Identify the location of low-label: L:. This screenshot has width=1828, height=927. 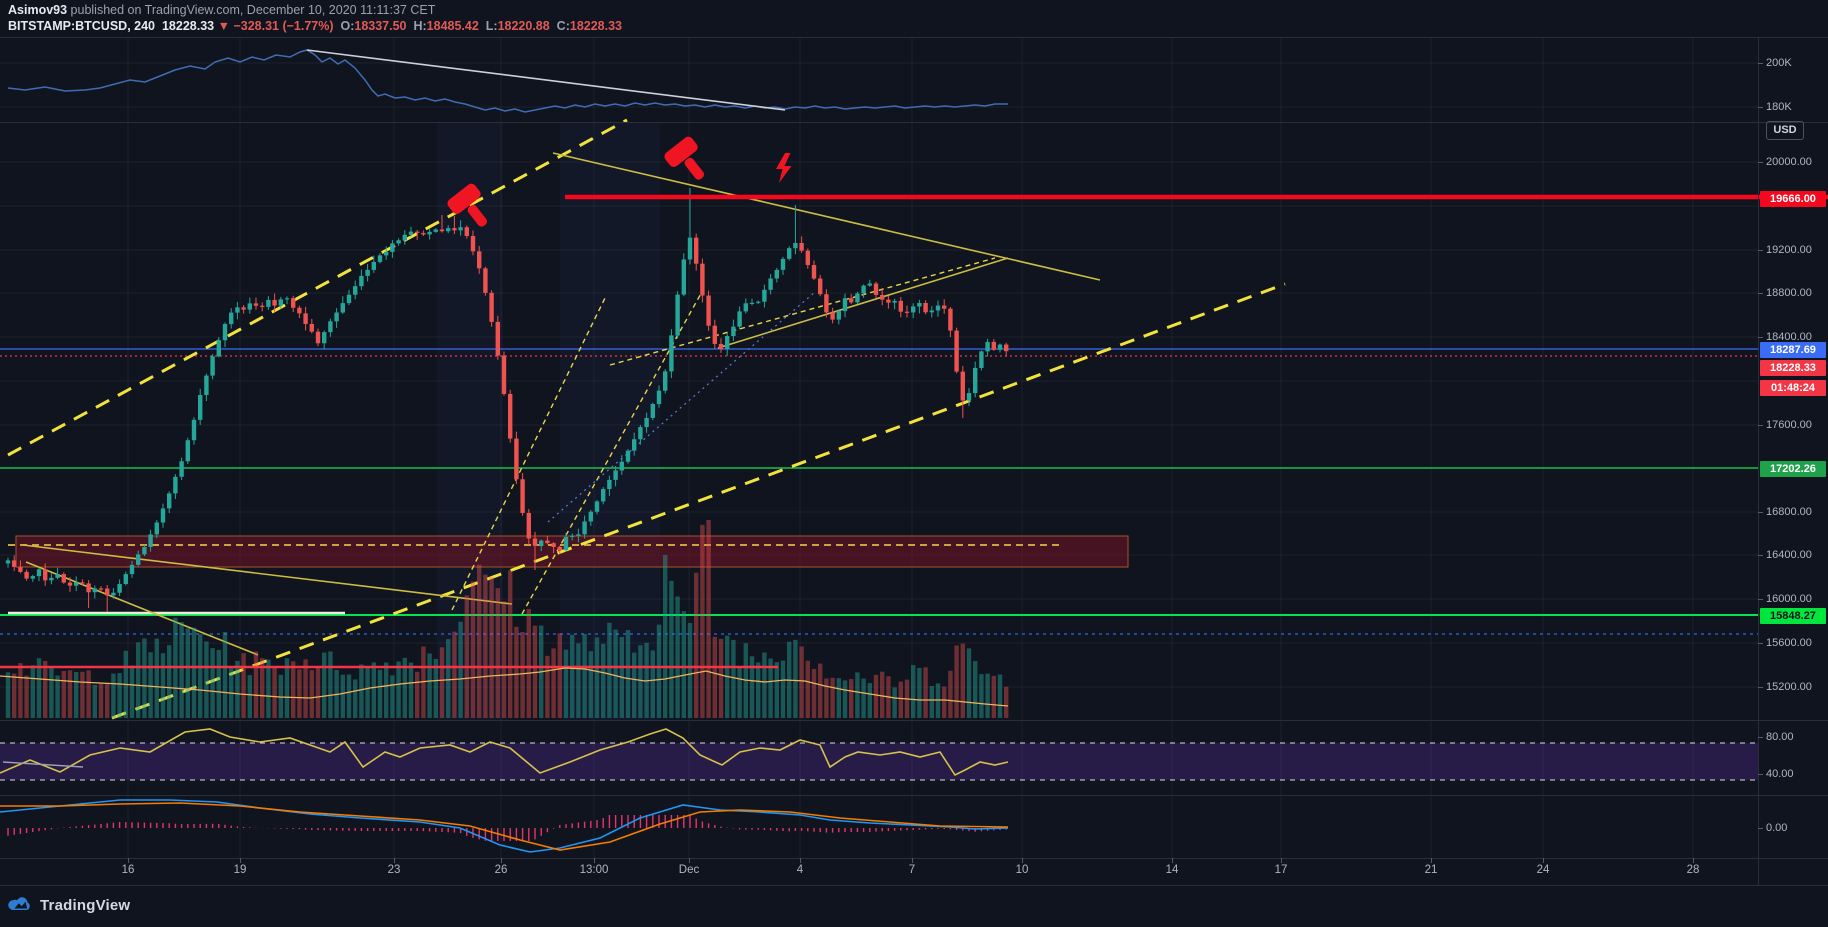
(491, 26).